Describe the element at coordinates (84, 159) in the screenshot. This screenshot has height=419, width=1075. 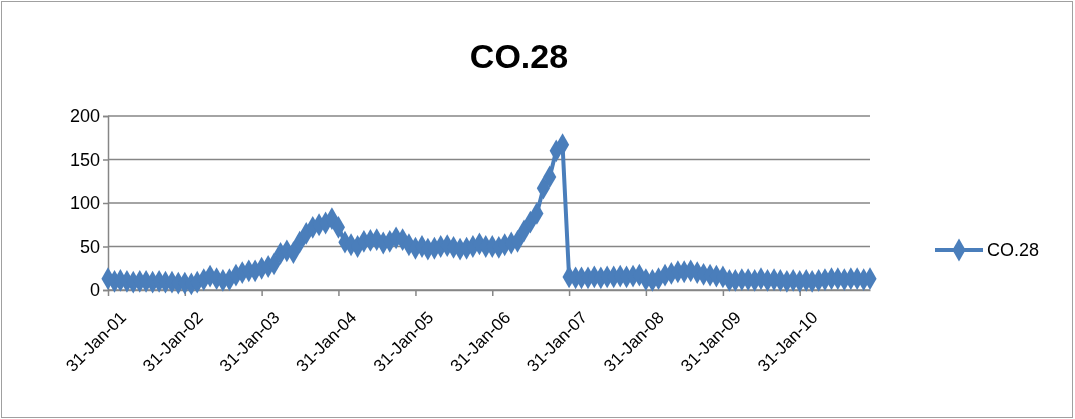
I see `y-tick-label: 150` at that location.